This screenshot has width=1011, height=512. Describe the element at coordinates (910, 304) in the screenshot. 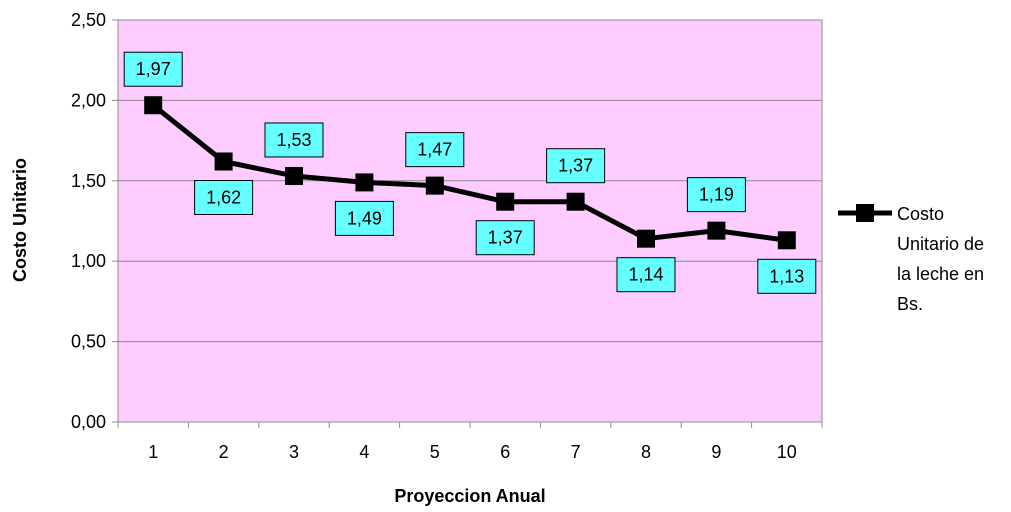

I see `legend-label: Bs.` at that location.